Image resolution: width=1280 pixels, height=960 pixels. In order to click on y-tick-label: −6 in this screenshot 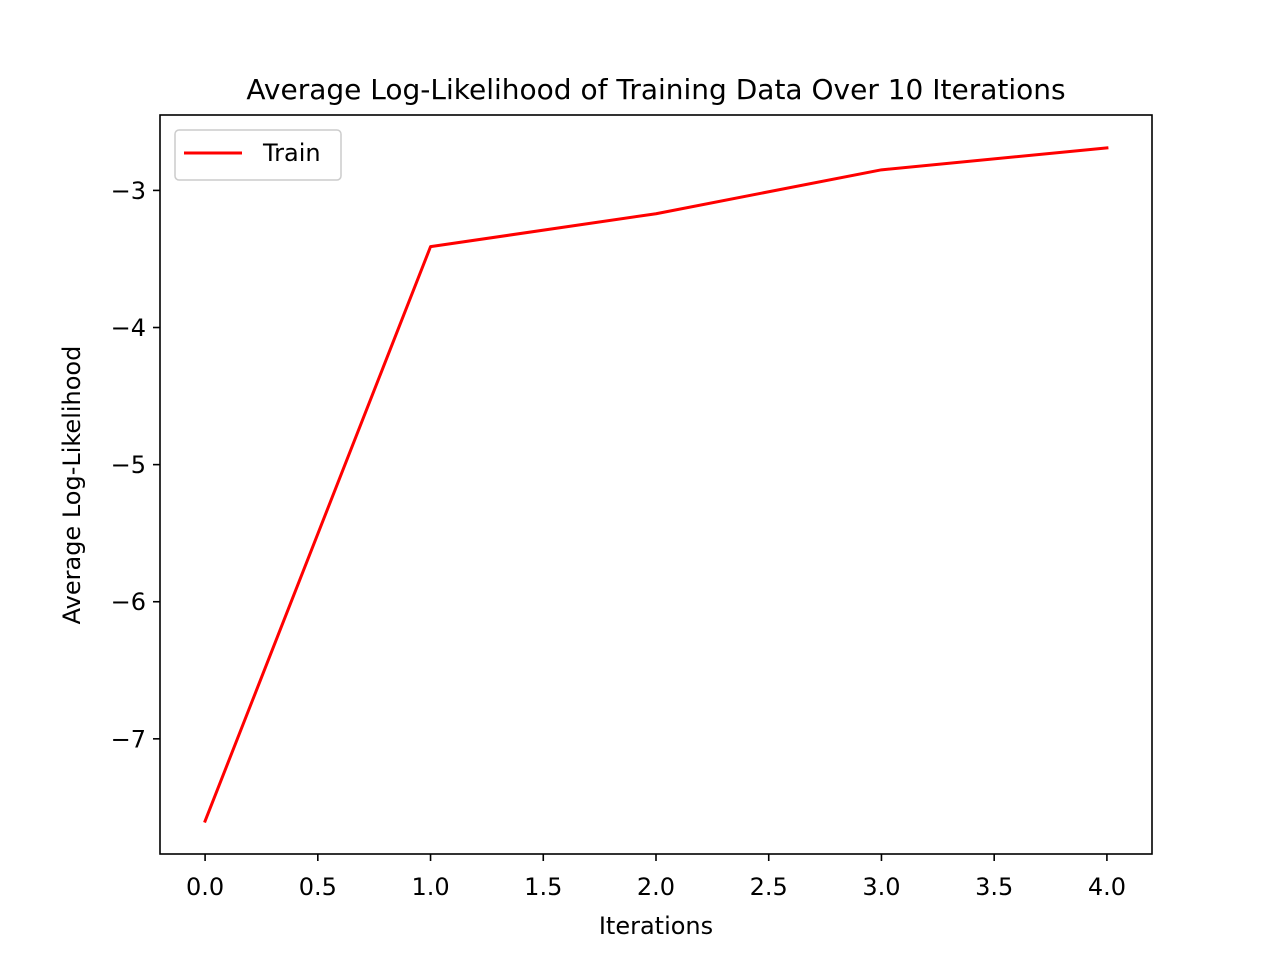, I will do `click(128, 602)`.